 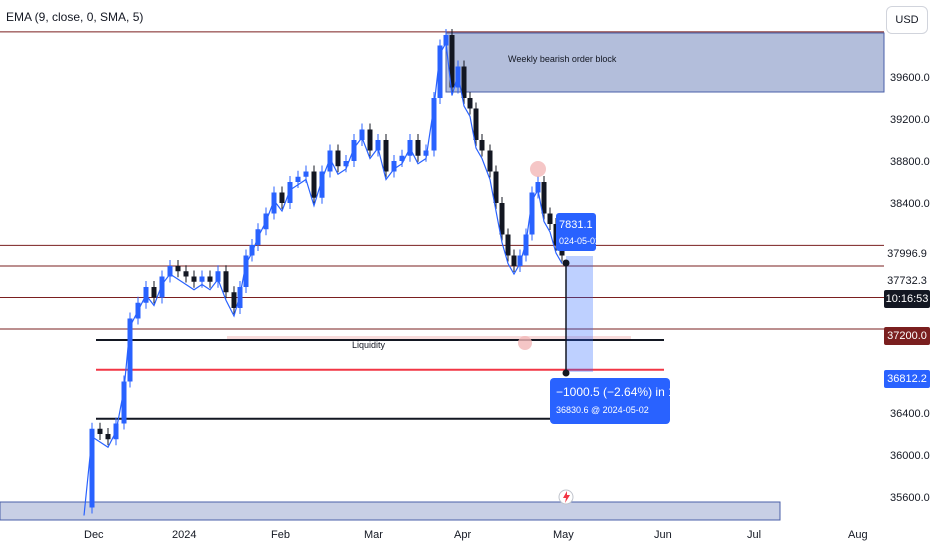 I want to click on x-tick-label: Feb, so click(x=280, y=535).